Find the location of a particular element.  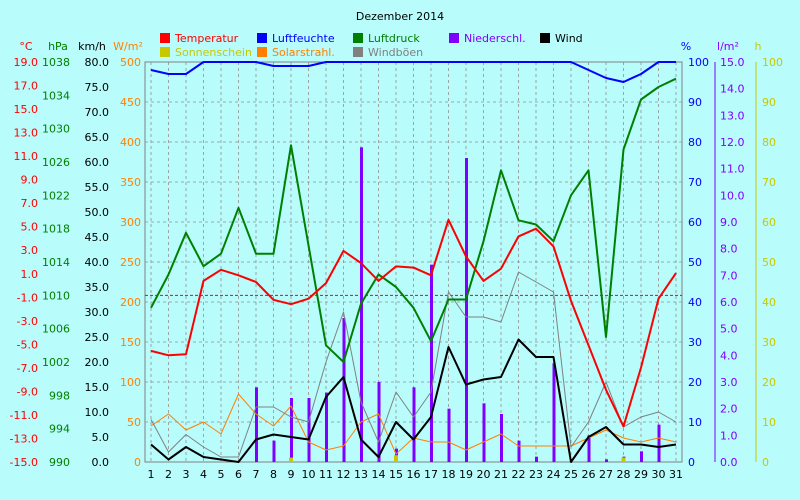

rain-tick-label: 0.0 is located at coordinates (729, 462).